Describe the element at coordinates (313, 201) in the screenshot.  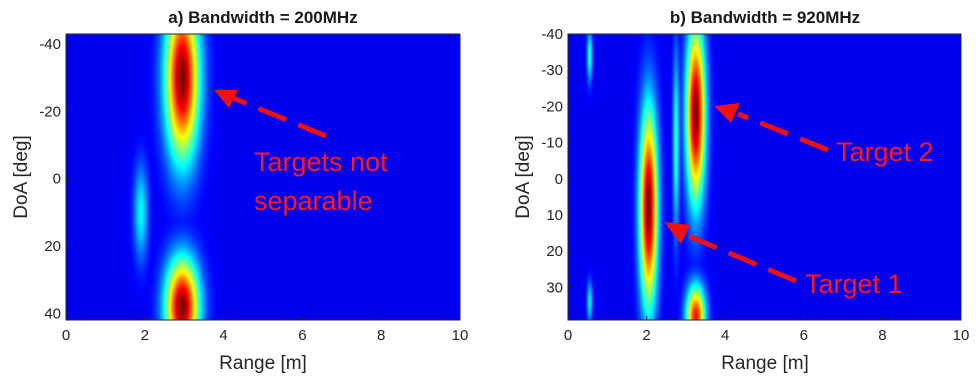
I see `annotation-line-2: separable` at that location.